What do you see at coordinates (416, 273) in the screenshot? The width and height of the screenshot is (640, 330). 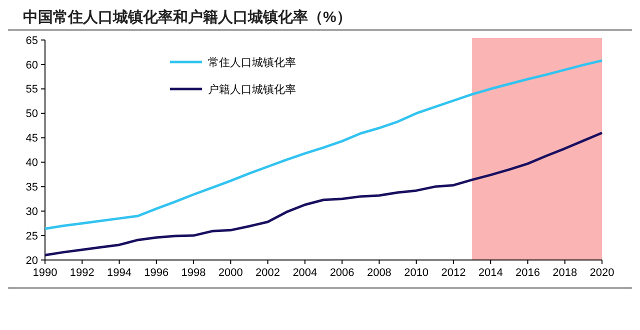 I see `x-tick-label: 2010` at bounding box center [416, 273].